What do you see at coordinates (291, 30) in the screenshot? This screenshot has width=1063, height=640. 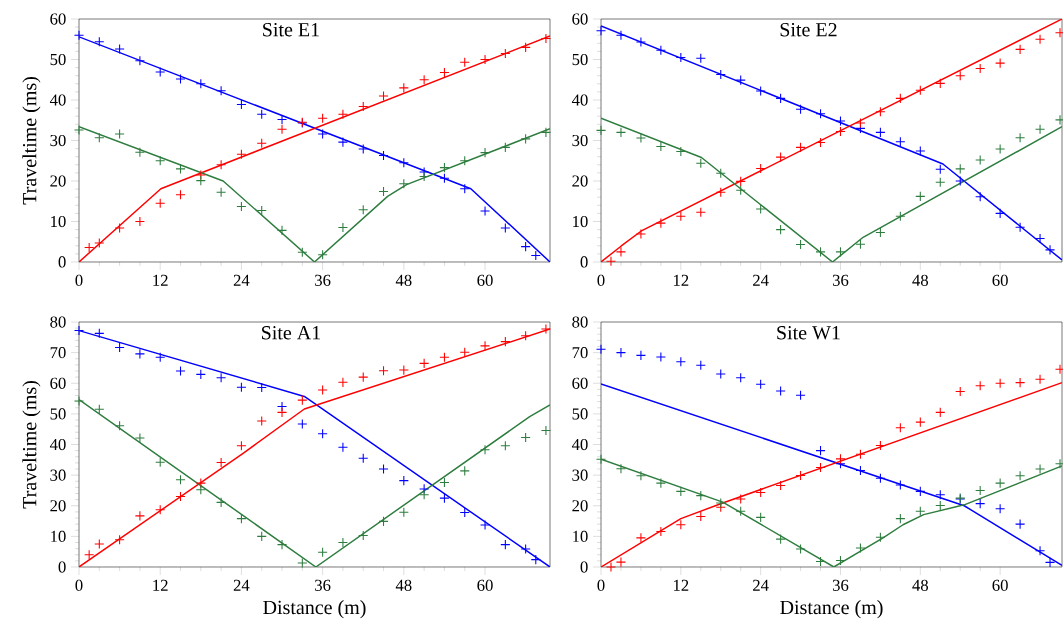 I see `chart-title: Site E1` at bounding box center [291, 30].